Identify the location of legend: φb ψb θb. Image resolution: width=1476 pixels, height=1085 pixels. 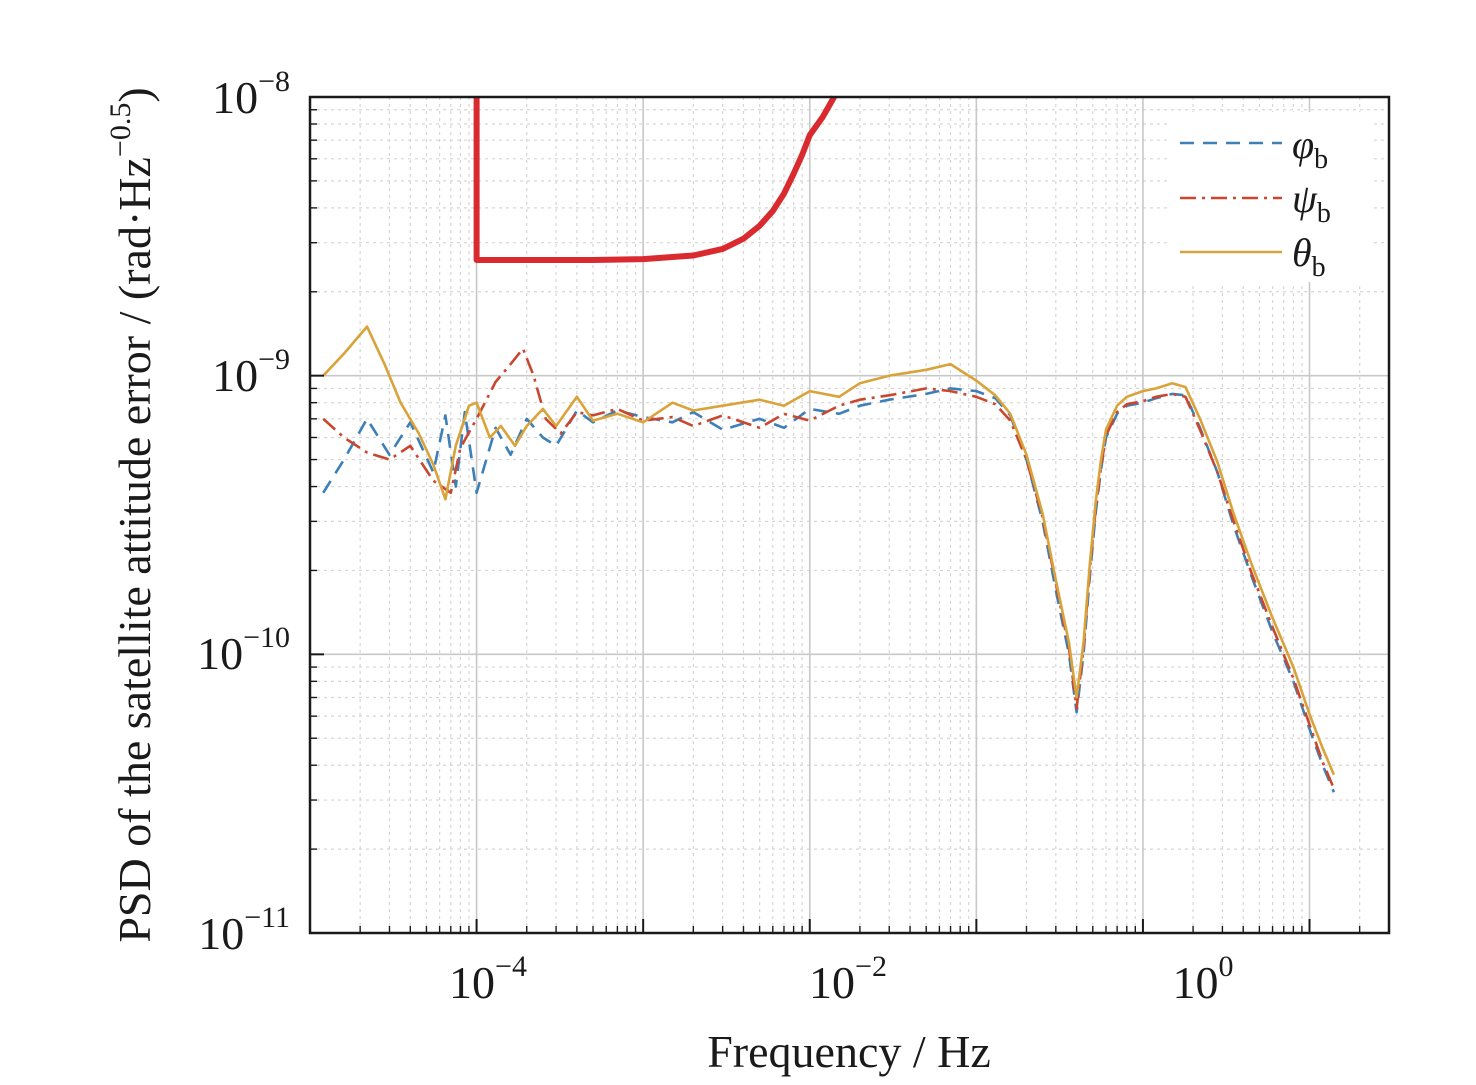
(1270, 197).